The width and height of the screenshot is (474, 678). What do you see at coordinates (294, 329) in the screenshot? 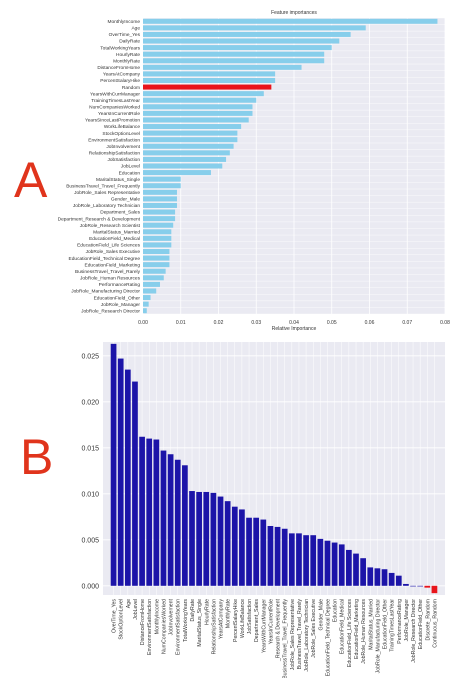
I see `chart-a-x-axis-label: Relative Importance` at bounding box center [294, 329].